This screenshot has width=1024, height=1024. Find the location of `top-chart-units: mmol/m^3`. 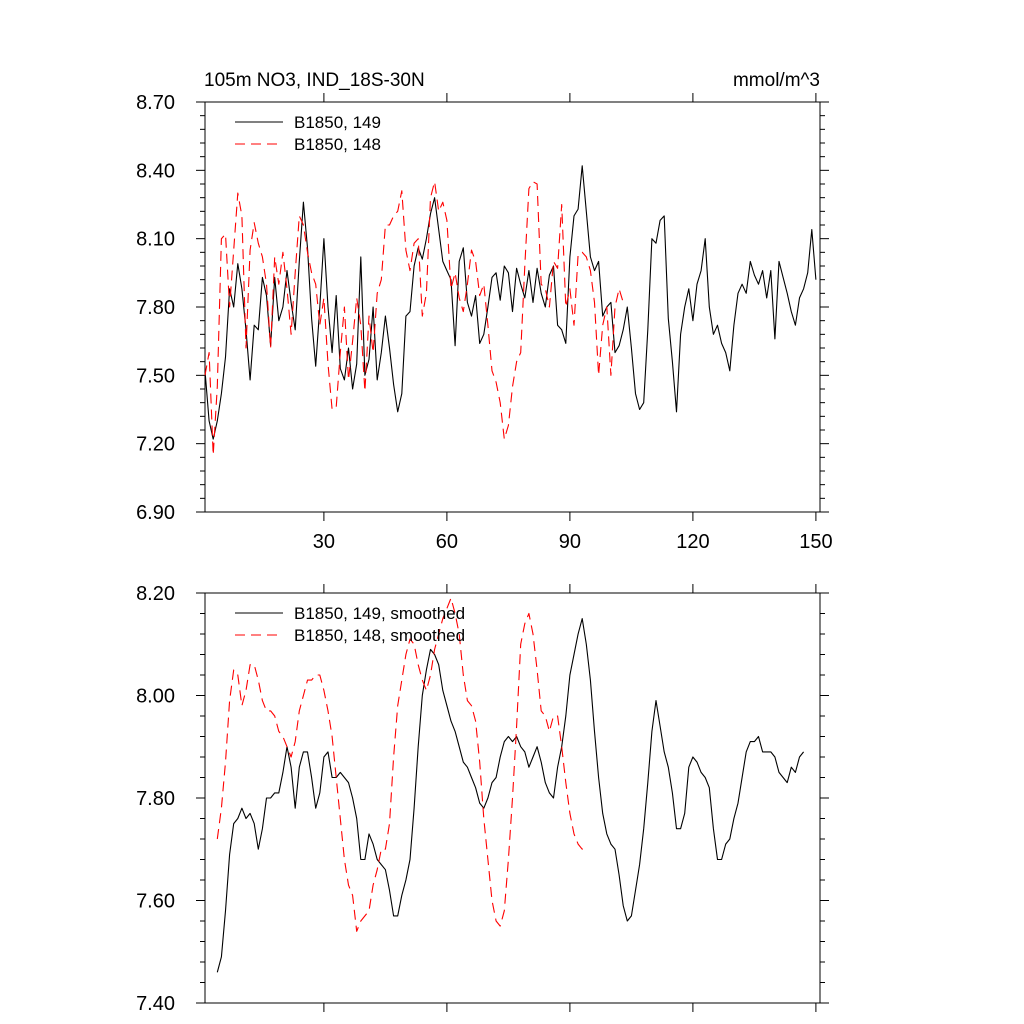

top-chart-units: mmol/m^3 is located at coordinates (776, 80).